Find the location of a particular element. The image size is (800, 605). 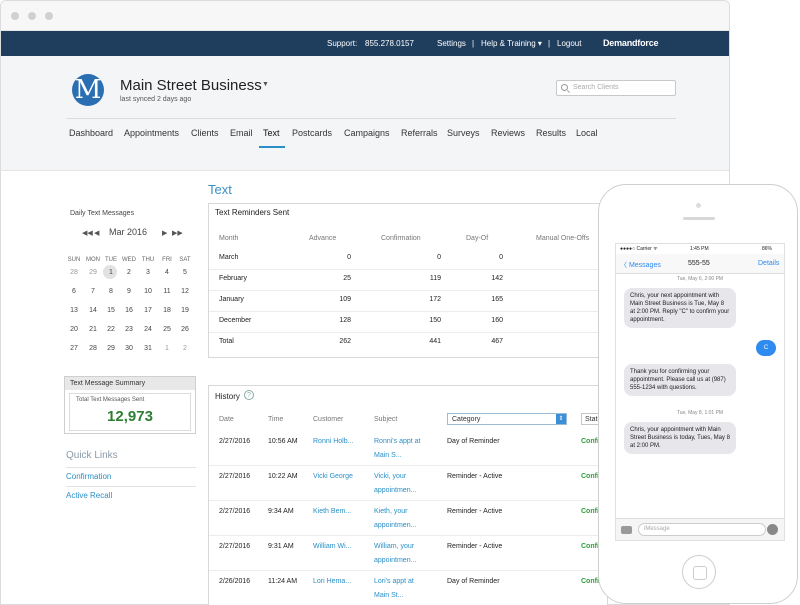

calendar-day: 30 is located at coordinates (129, 348).